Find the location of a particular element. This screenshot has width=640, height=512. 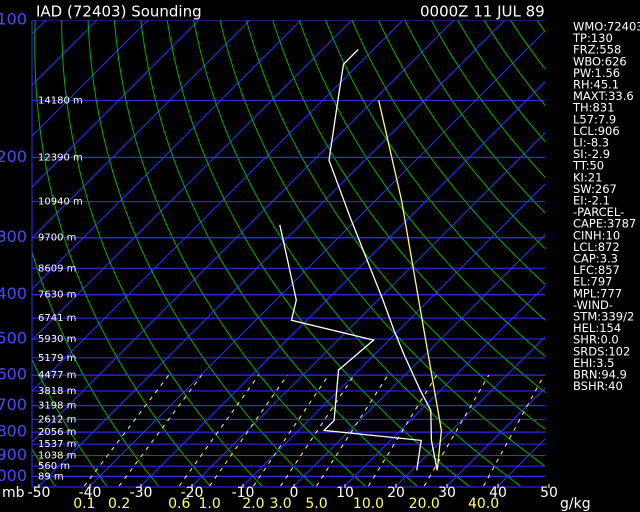

mixing-ratio-label: 5.0 is located at coordinates (316, 504).